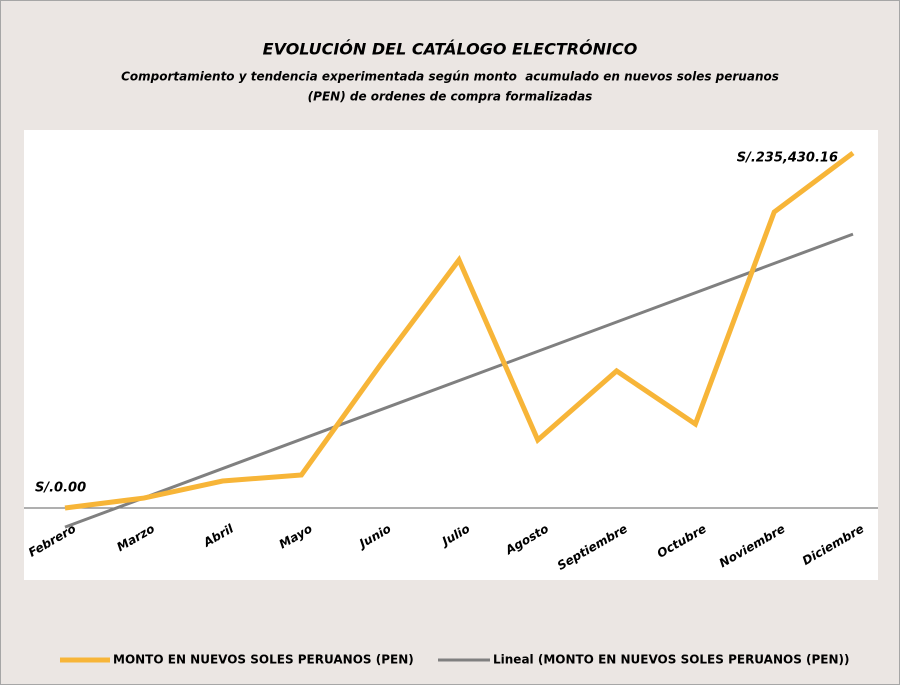 The width and height of the screenshot is (900, 685). Describe the element at coordinates (450, 97) in the screenshot. I see `subtitle: (PEN) de ordenes de compra formalizadas` at that location.